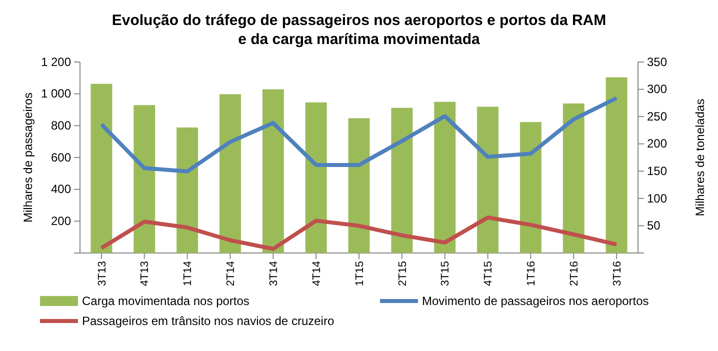 This screenshot has width=718, height=351. I want to click on x-tick-label: 1T16, so click(532, 273).